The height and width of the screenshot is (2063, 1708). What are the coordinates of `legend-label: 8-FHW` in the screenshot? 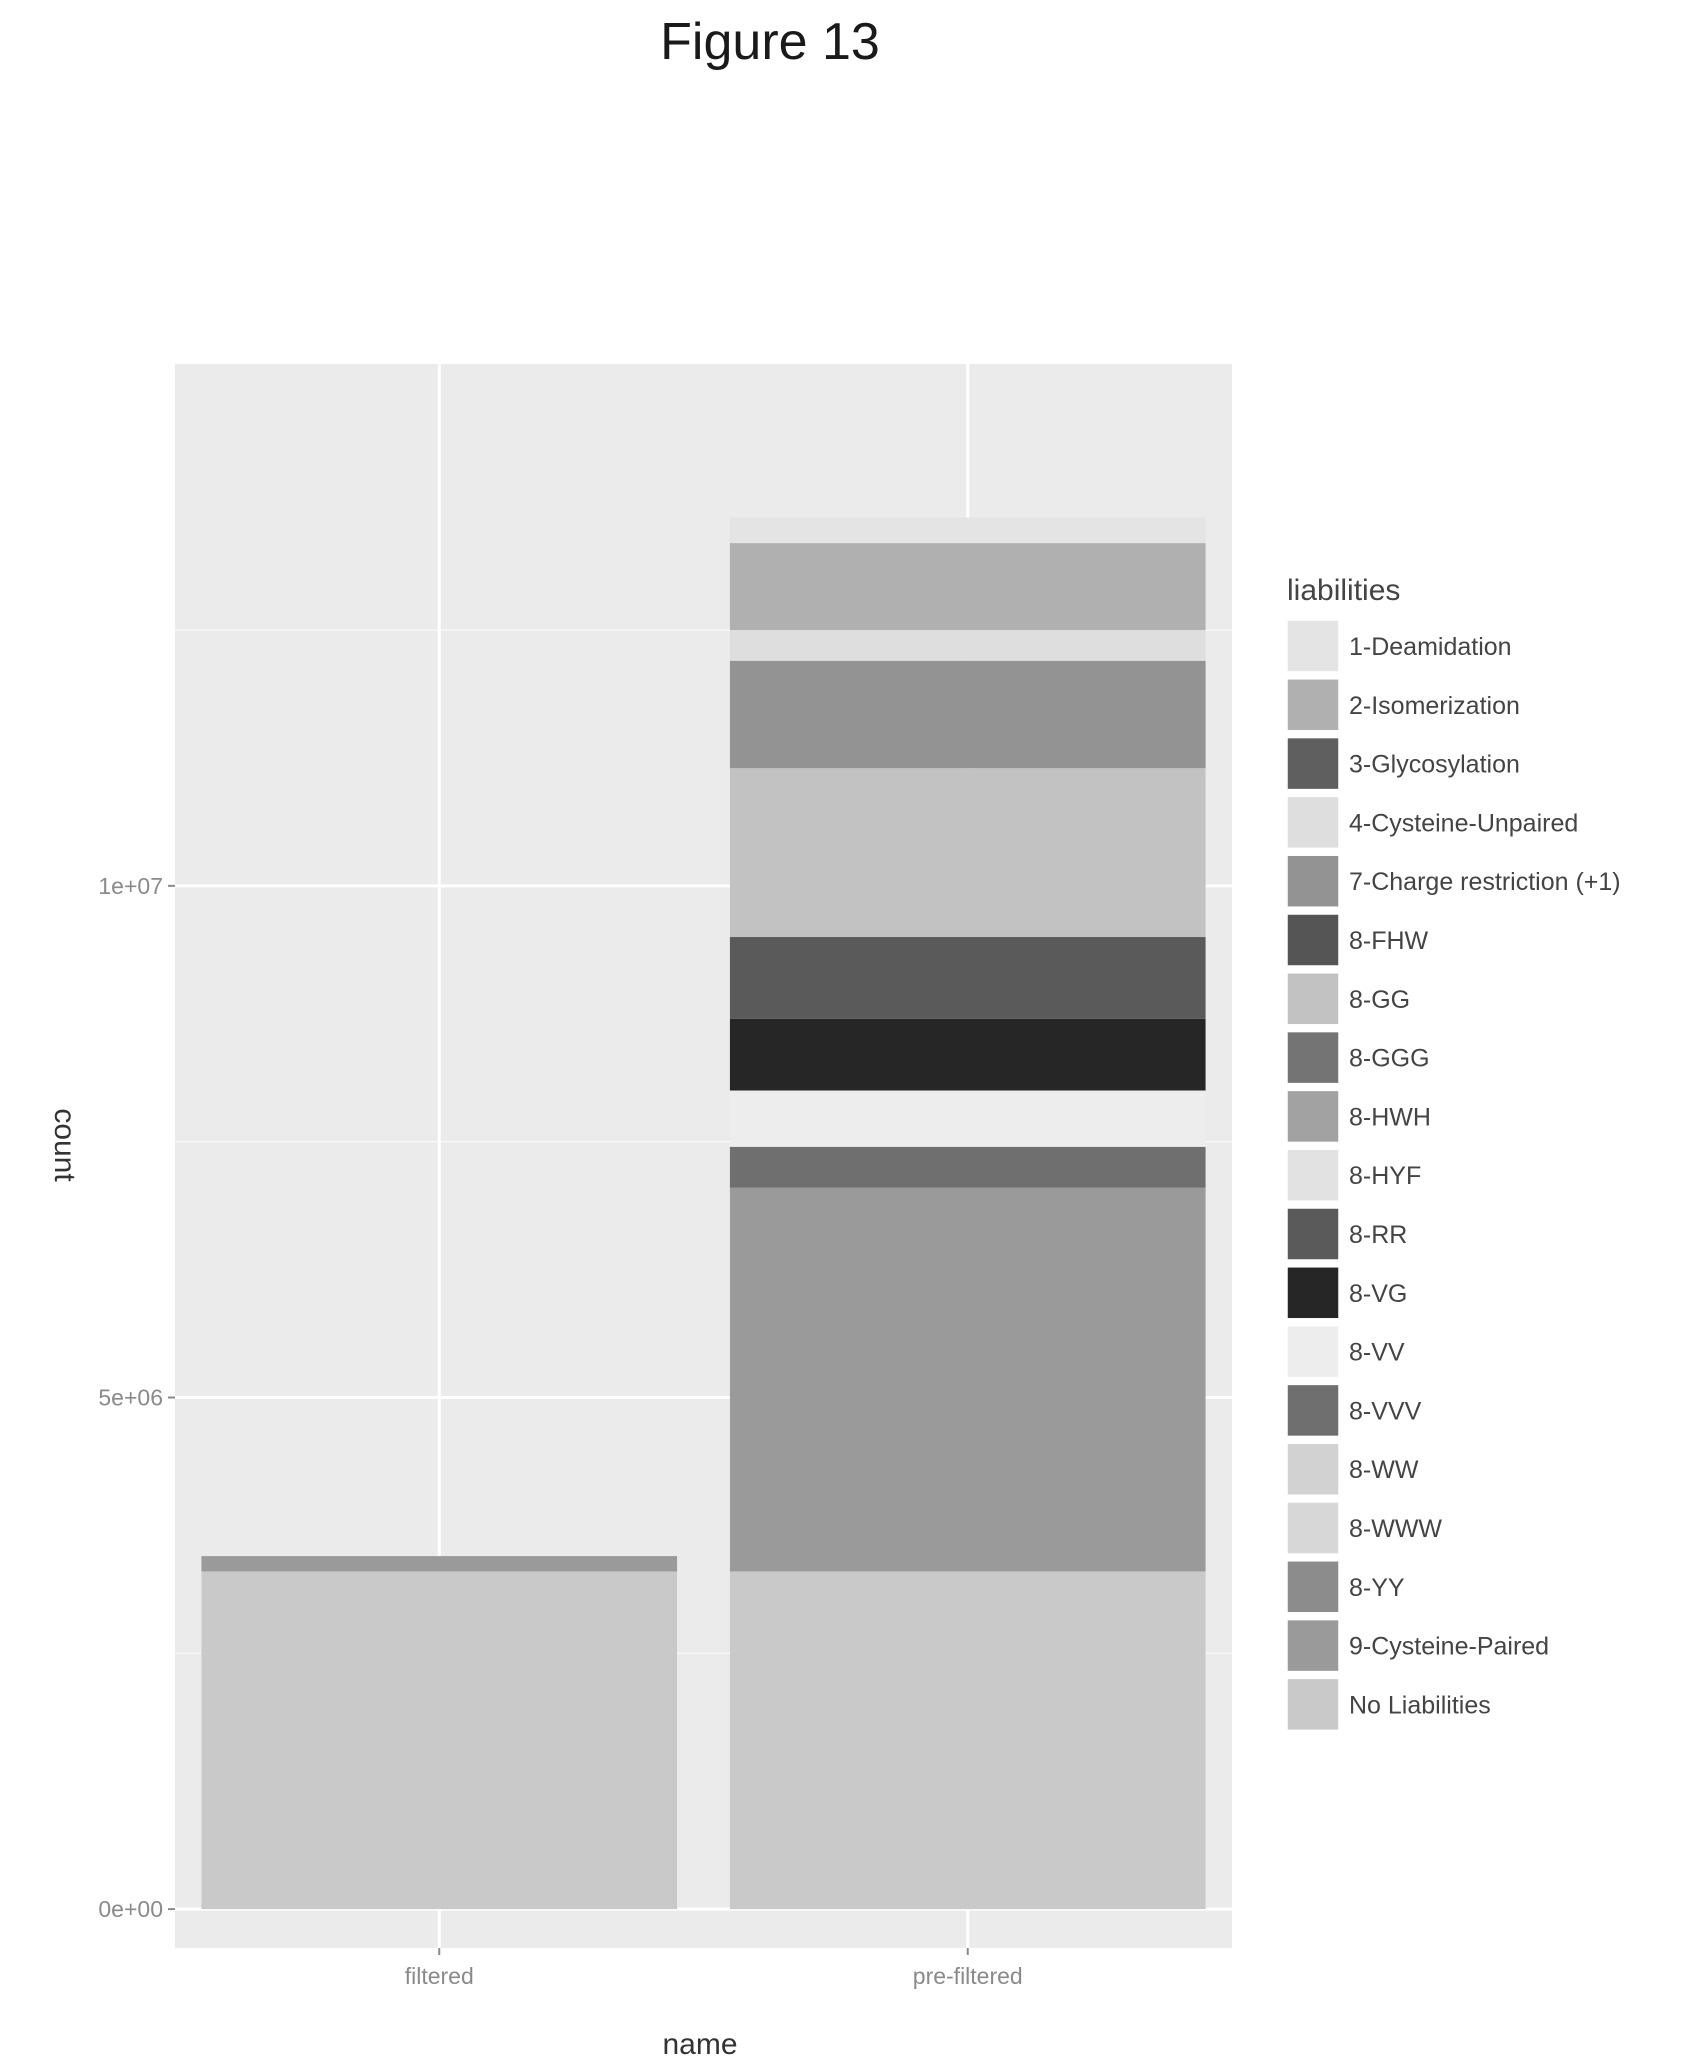 It's located at (1389, 941).